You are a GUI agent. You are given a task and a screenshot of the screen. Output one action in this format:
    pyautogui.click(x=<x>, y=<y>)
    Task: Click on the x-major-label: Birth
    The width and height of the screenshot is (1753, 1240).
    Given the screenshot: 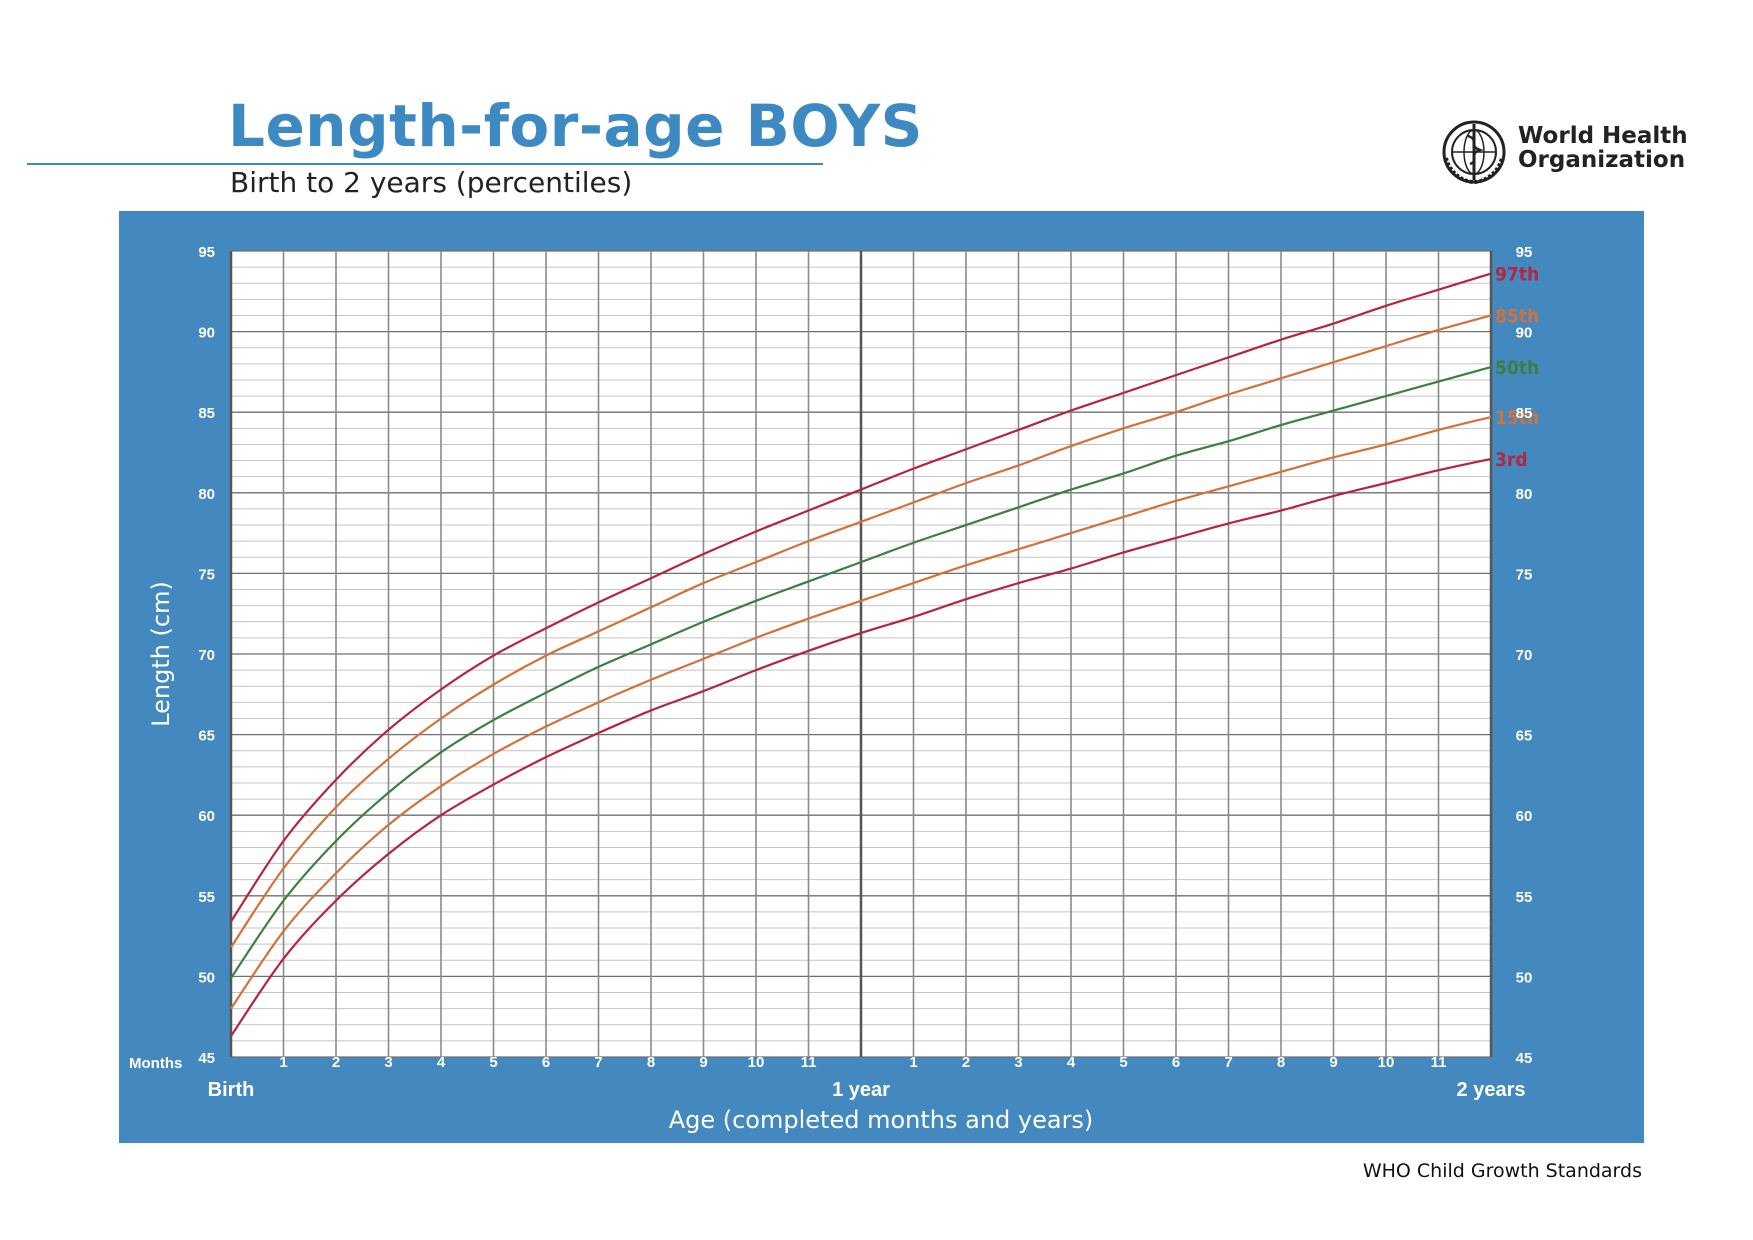 What is the action you would take?
    pyautogui.click(x=231, y=1090)
    